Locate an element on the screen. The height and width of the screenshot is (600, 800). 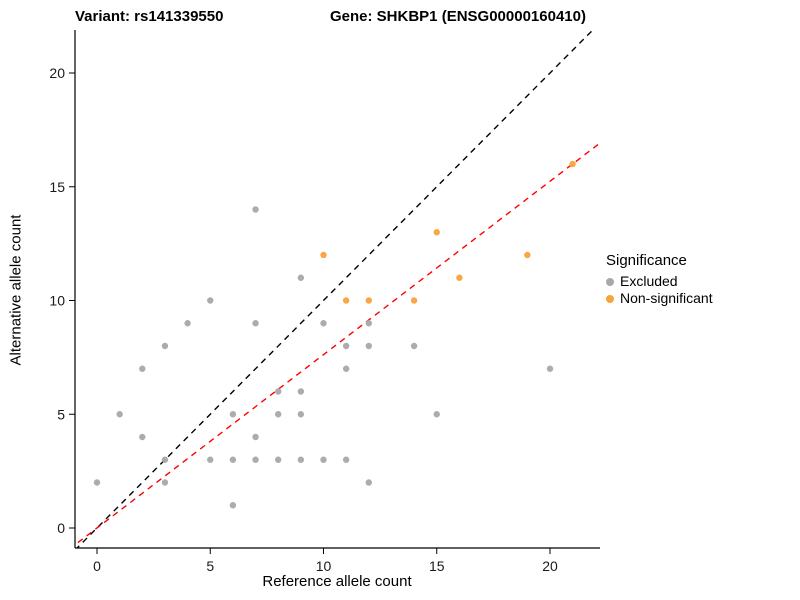
x-tick-label: 10 is located at coordinates (324, 566).